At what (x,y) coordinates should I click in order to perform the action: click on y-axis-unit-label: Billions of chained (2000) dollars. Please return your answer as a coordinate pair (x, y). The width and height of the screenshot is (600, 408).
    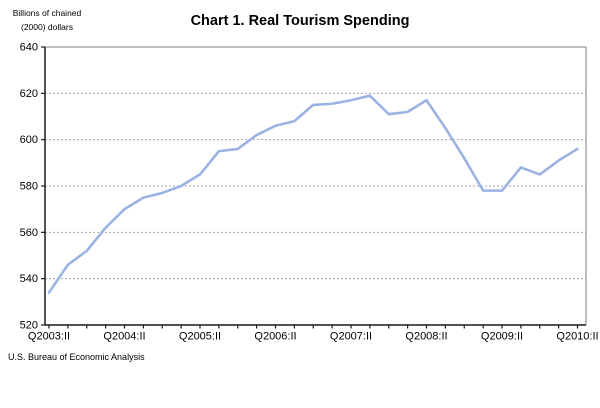
    Looking at the image, I should click on (47, 20).